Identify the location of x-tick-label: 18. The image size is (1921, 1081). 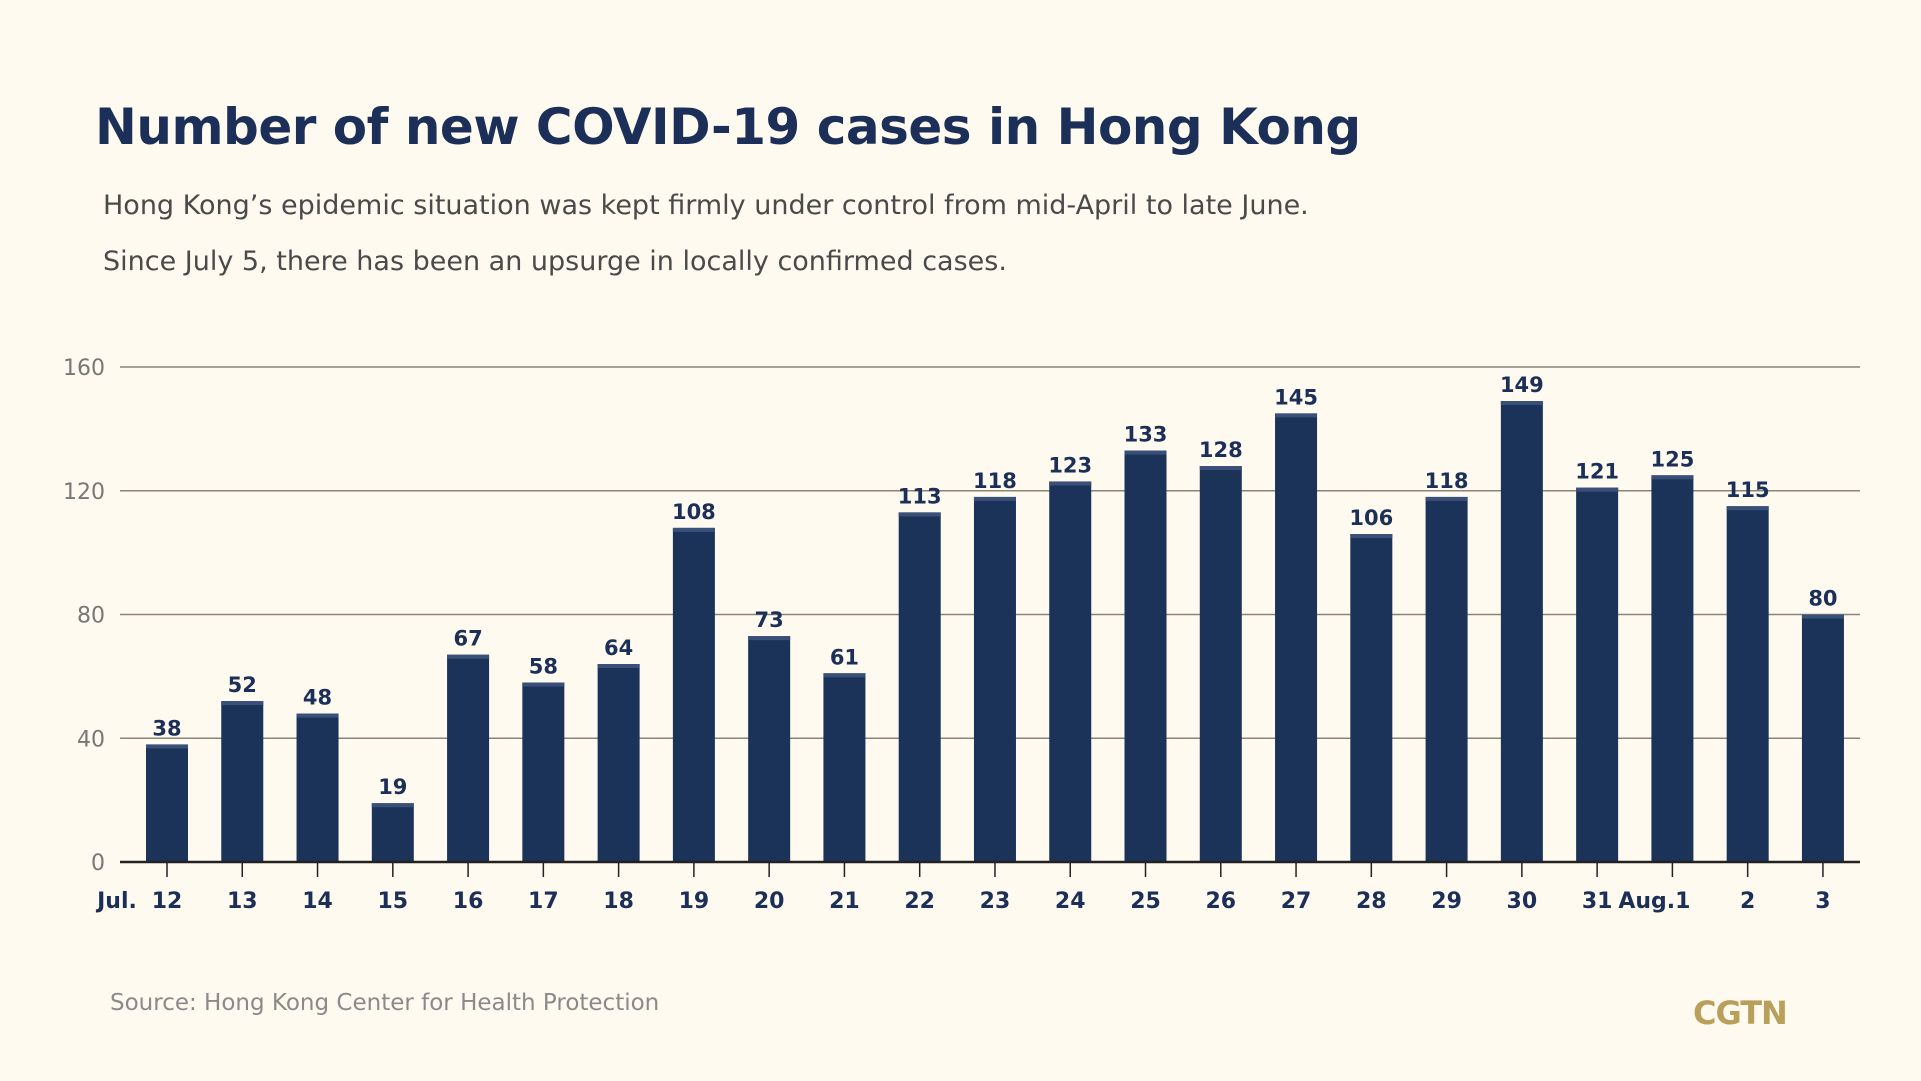
(618, 901).